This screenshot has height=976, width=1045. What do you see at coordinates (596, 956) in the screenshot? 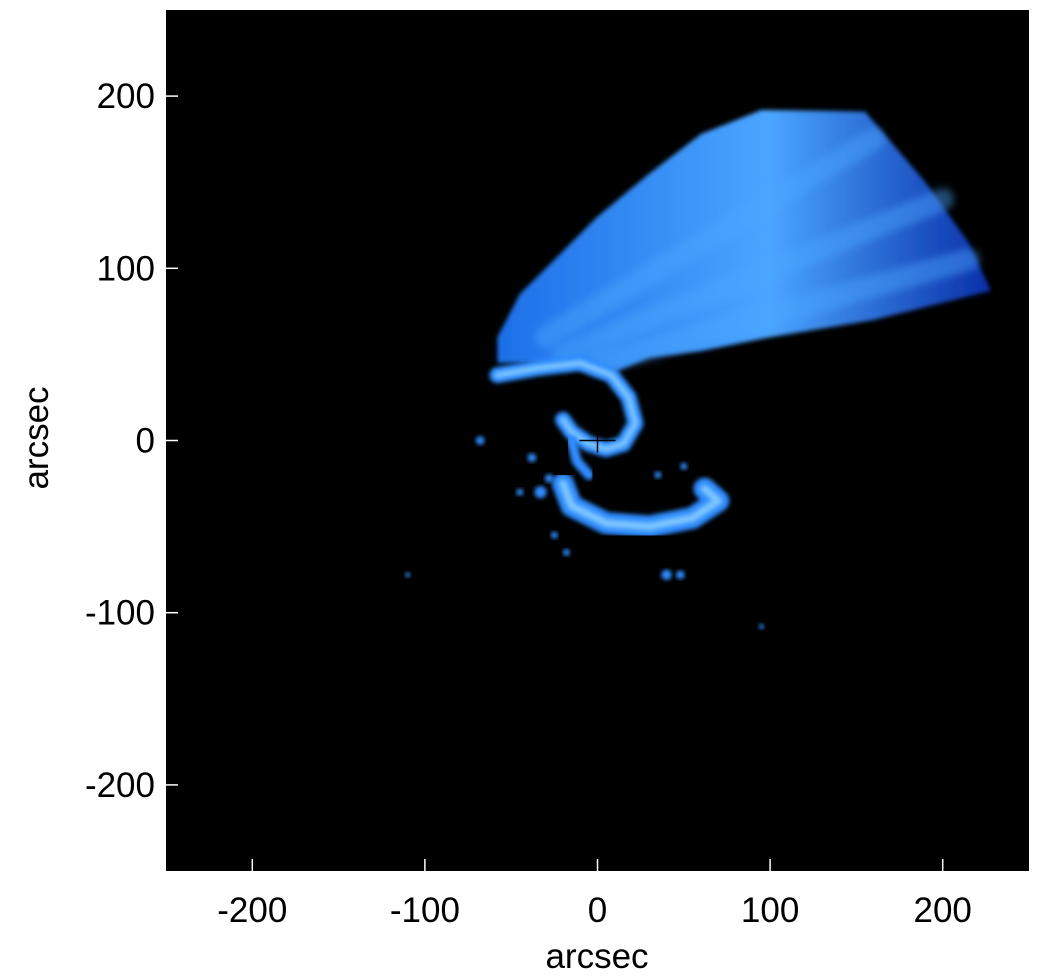
I see `x-axis-title: arcsec` at bounding box center [596, 956].